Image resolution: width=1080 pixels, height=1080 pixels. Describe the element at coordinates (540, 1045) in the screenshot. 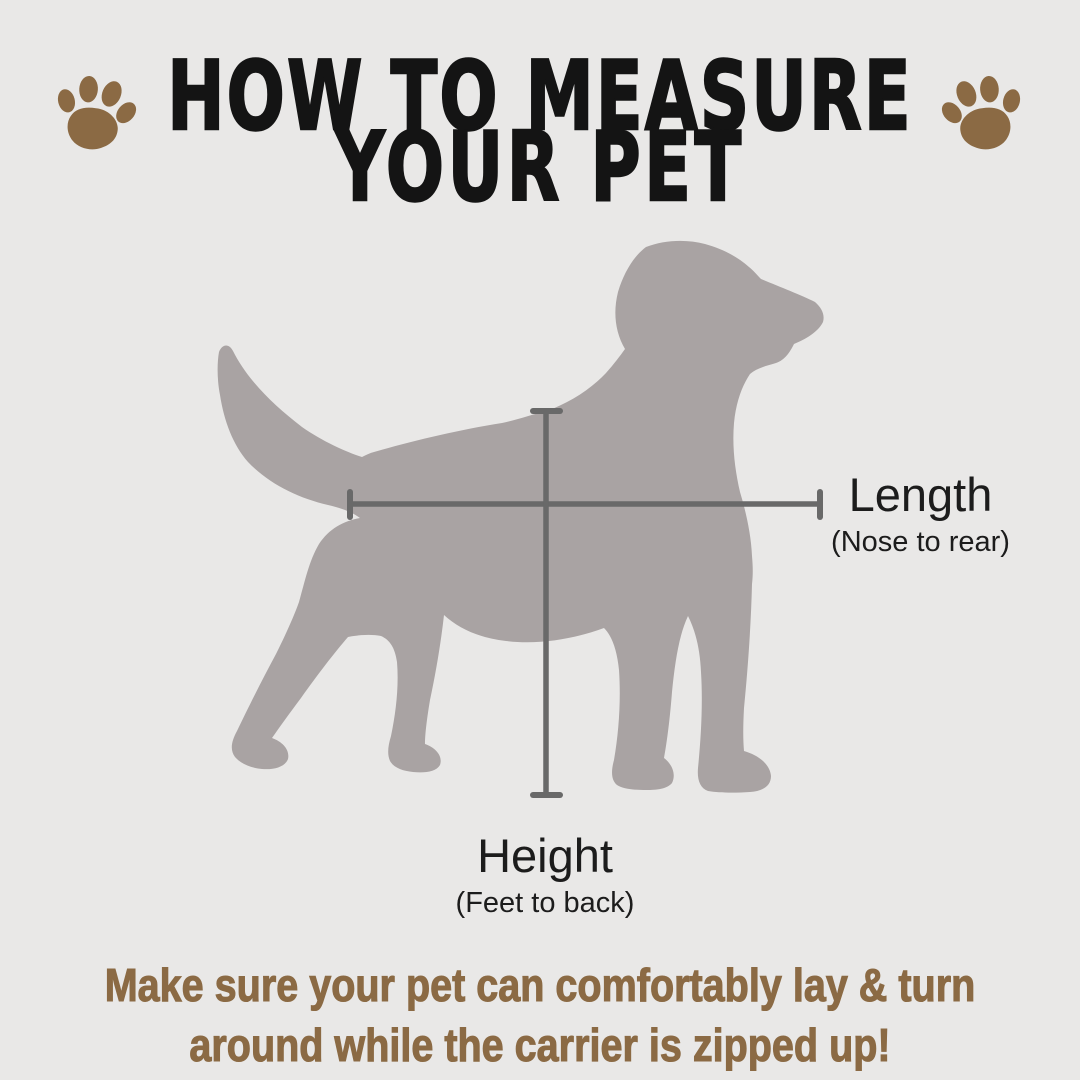

I see `footer-note-line-2: around while the carrier is zipped up!` at that location.